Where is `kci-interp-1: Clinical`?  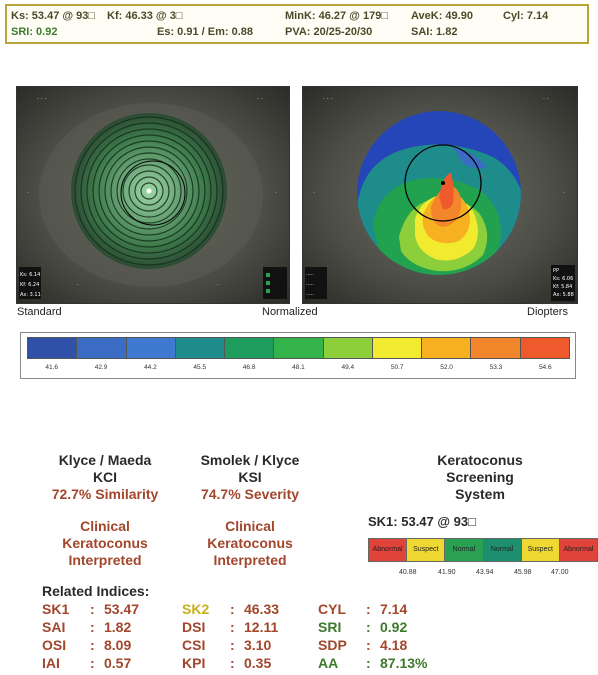
kci-interp-1: Clinical is located at coordinates (105, 526).